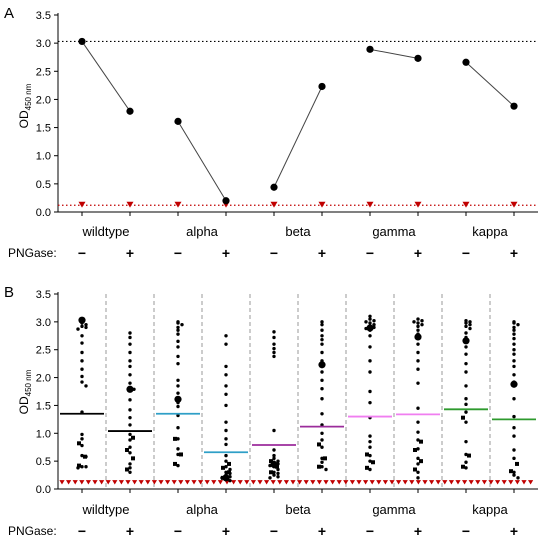 Image resolution: width=550 pixels, height=540 pixels. What do you see at coordinates (106, 509) in the screenshot?
I see `panel-b-variant-label: wildtype` at bounding box center [106, 509].